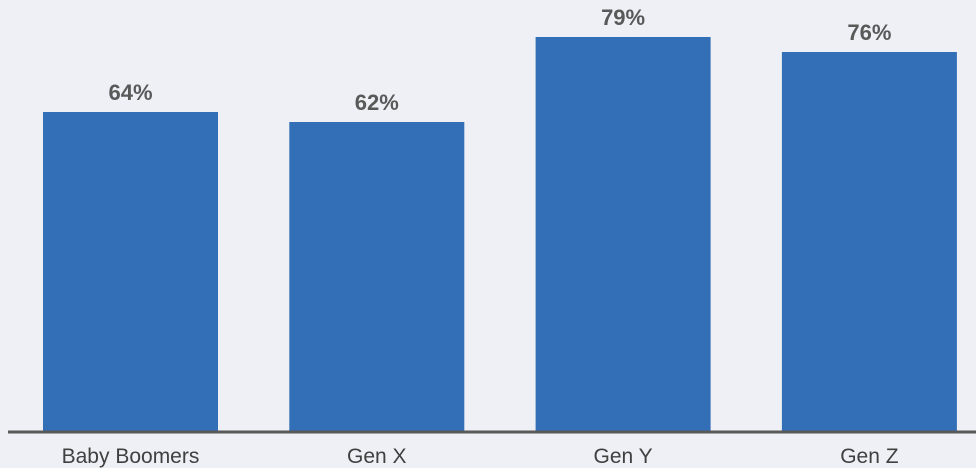 The image size is (976, 468). I want to click on bar-gen-x, so click(377, 277).